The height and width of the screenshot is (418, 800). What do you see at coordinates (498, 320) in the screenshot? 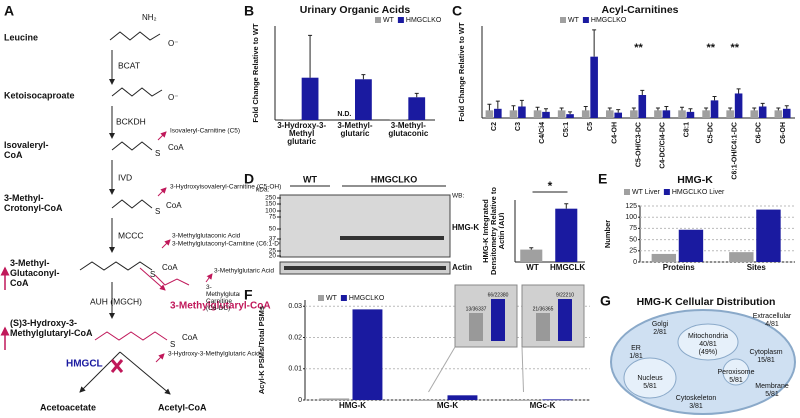
I see `inset-bar` at bounding box center [498, 320].